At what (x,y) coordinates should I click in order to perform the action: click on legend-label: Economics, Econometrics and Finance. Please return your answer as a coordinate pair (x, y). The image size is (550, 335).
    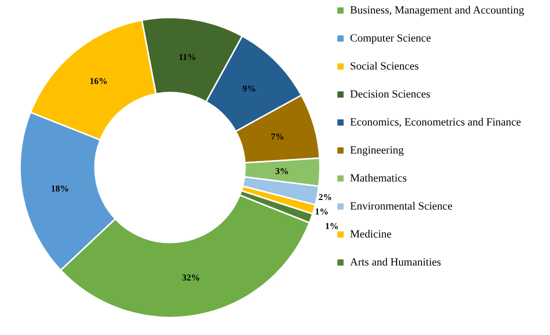
    Looking at the image, I should click on (436, 122).